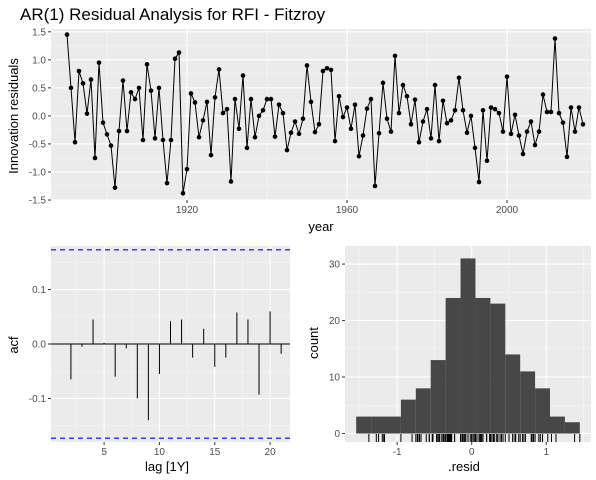 Image resolution: width=596 pixels, height=480 pixels. I want to click on hist-y-axis-title: count, so click(313, 343).